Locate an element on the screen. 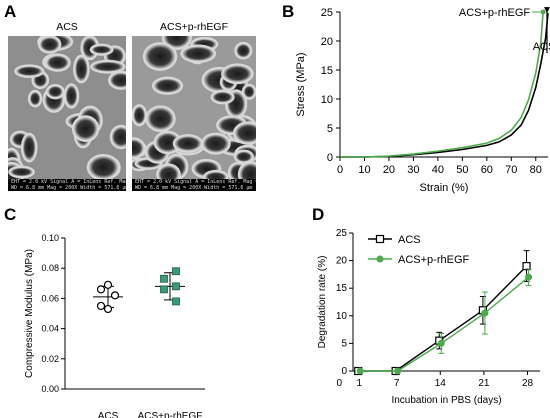 The image size is (550, 418). category-label: ACS is located at coordinates (108, 414).